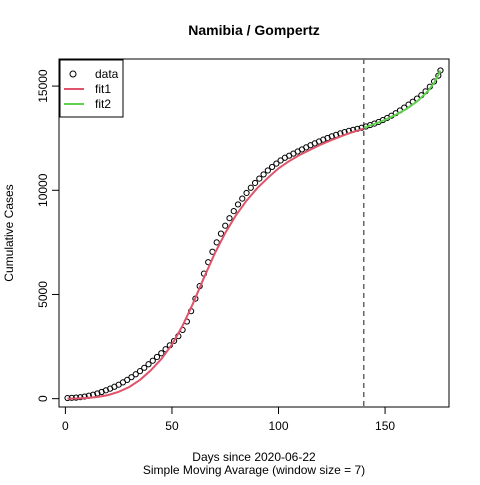 The width and height of the screenshot is (480, 485). Describe the element at coordinates (103, 104) in the screenshot. I see `legend-label: fit2` at that location.